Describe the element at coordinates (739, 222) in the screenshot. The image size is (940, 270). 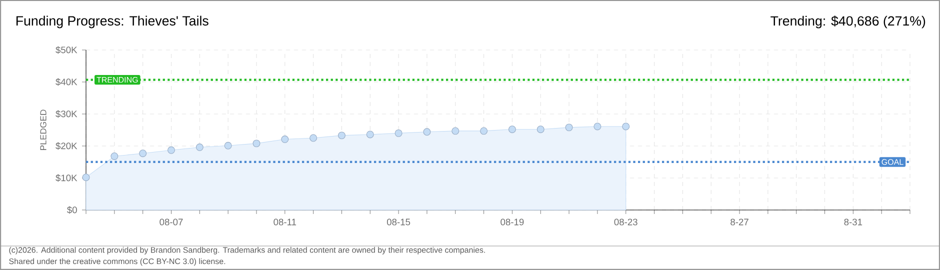
I see `x-tick-label: 8-27` at that location.